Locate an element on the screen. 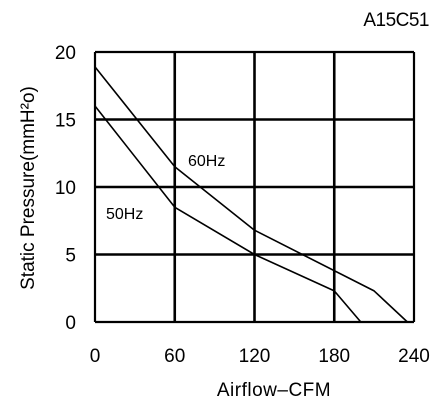 The height and width of the screenshot is (403, 443). model-label: A15C51 is located at coordinates (396, 20).